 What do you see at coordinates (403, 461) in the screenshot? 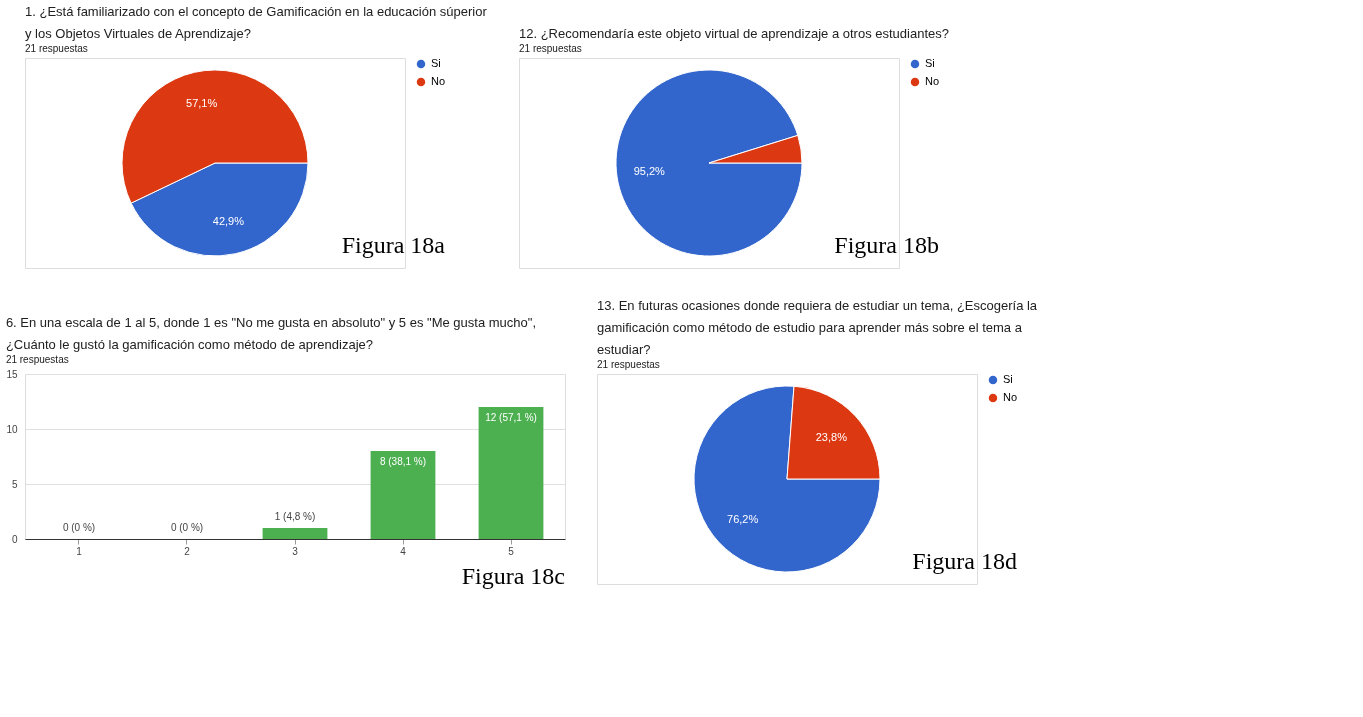
I see `data-label: 8 (38,1 %)` at bounding box center [403, 461].